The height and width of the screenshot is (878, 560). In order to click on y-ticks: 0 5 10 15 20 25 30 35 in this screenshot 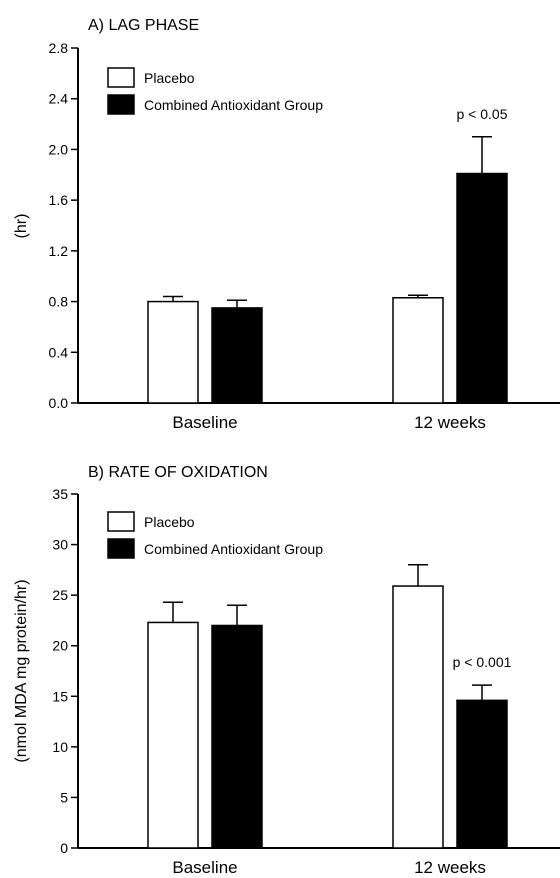, I will do `click(65, 671)`.